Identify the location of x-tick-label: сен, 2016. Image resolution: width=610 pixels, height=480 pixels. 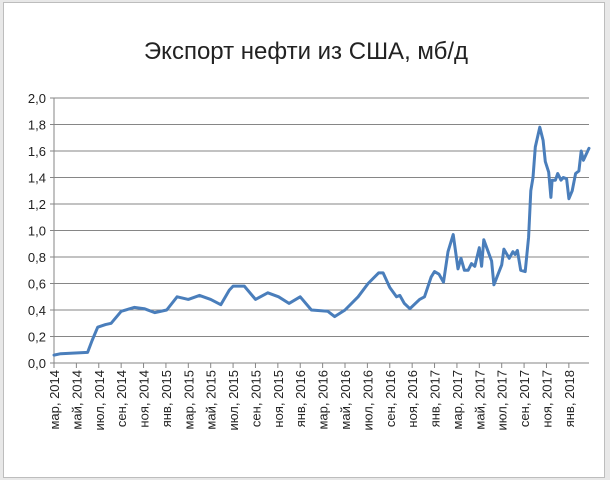
(390, 398).